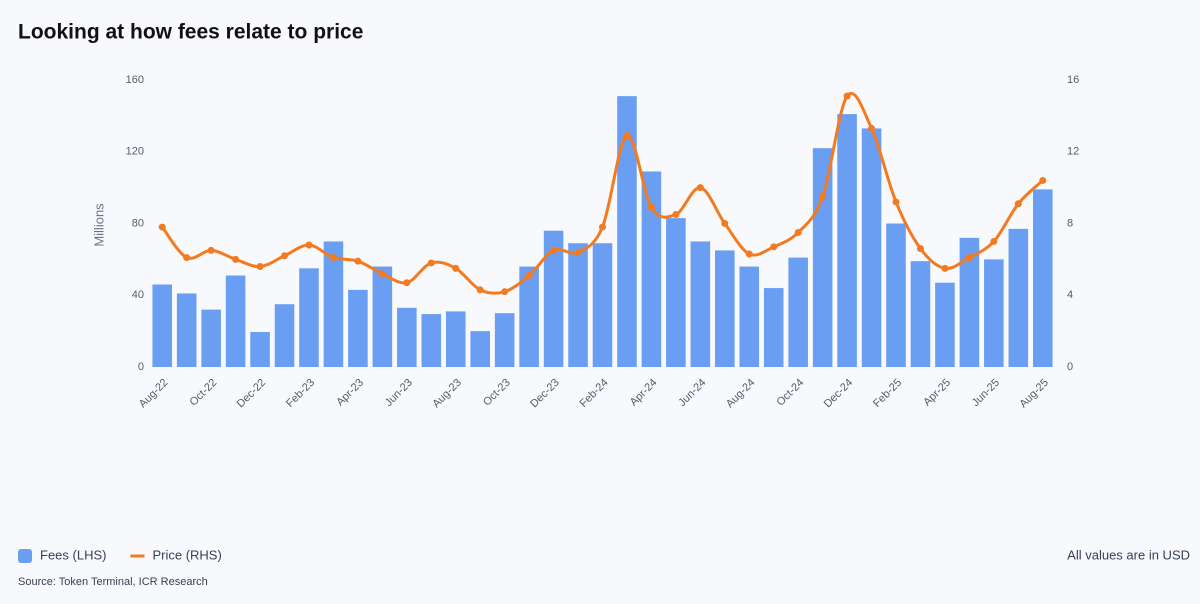 Image resolution: width=1200 pixels, height=604 pixels. I want to click on legend-label: Fees (LHS), so click(73, 554).